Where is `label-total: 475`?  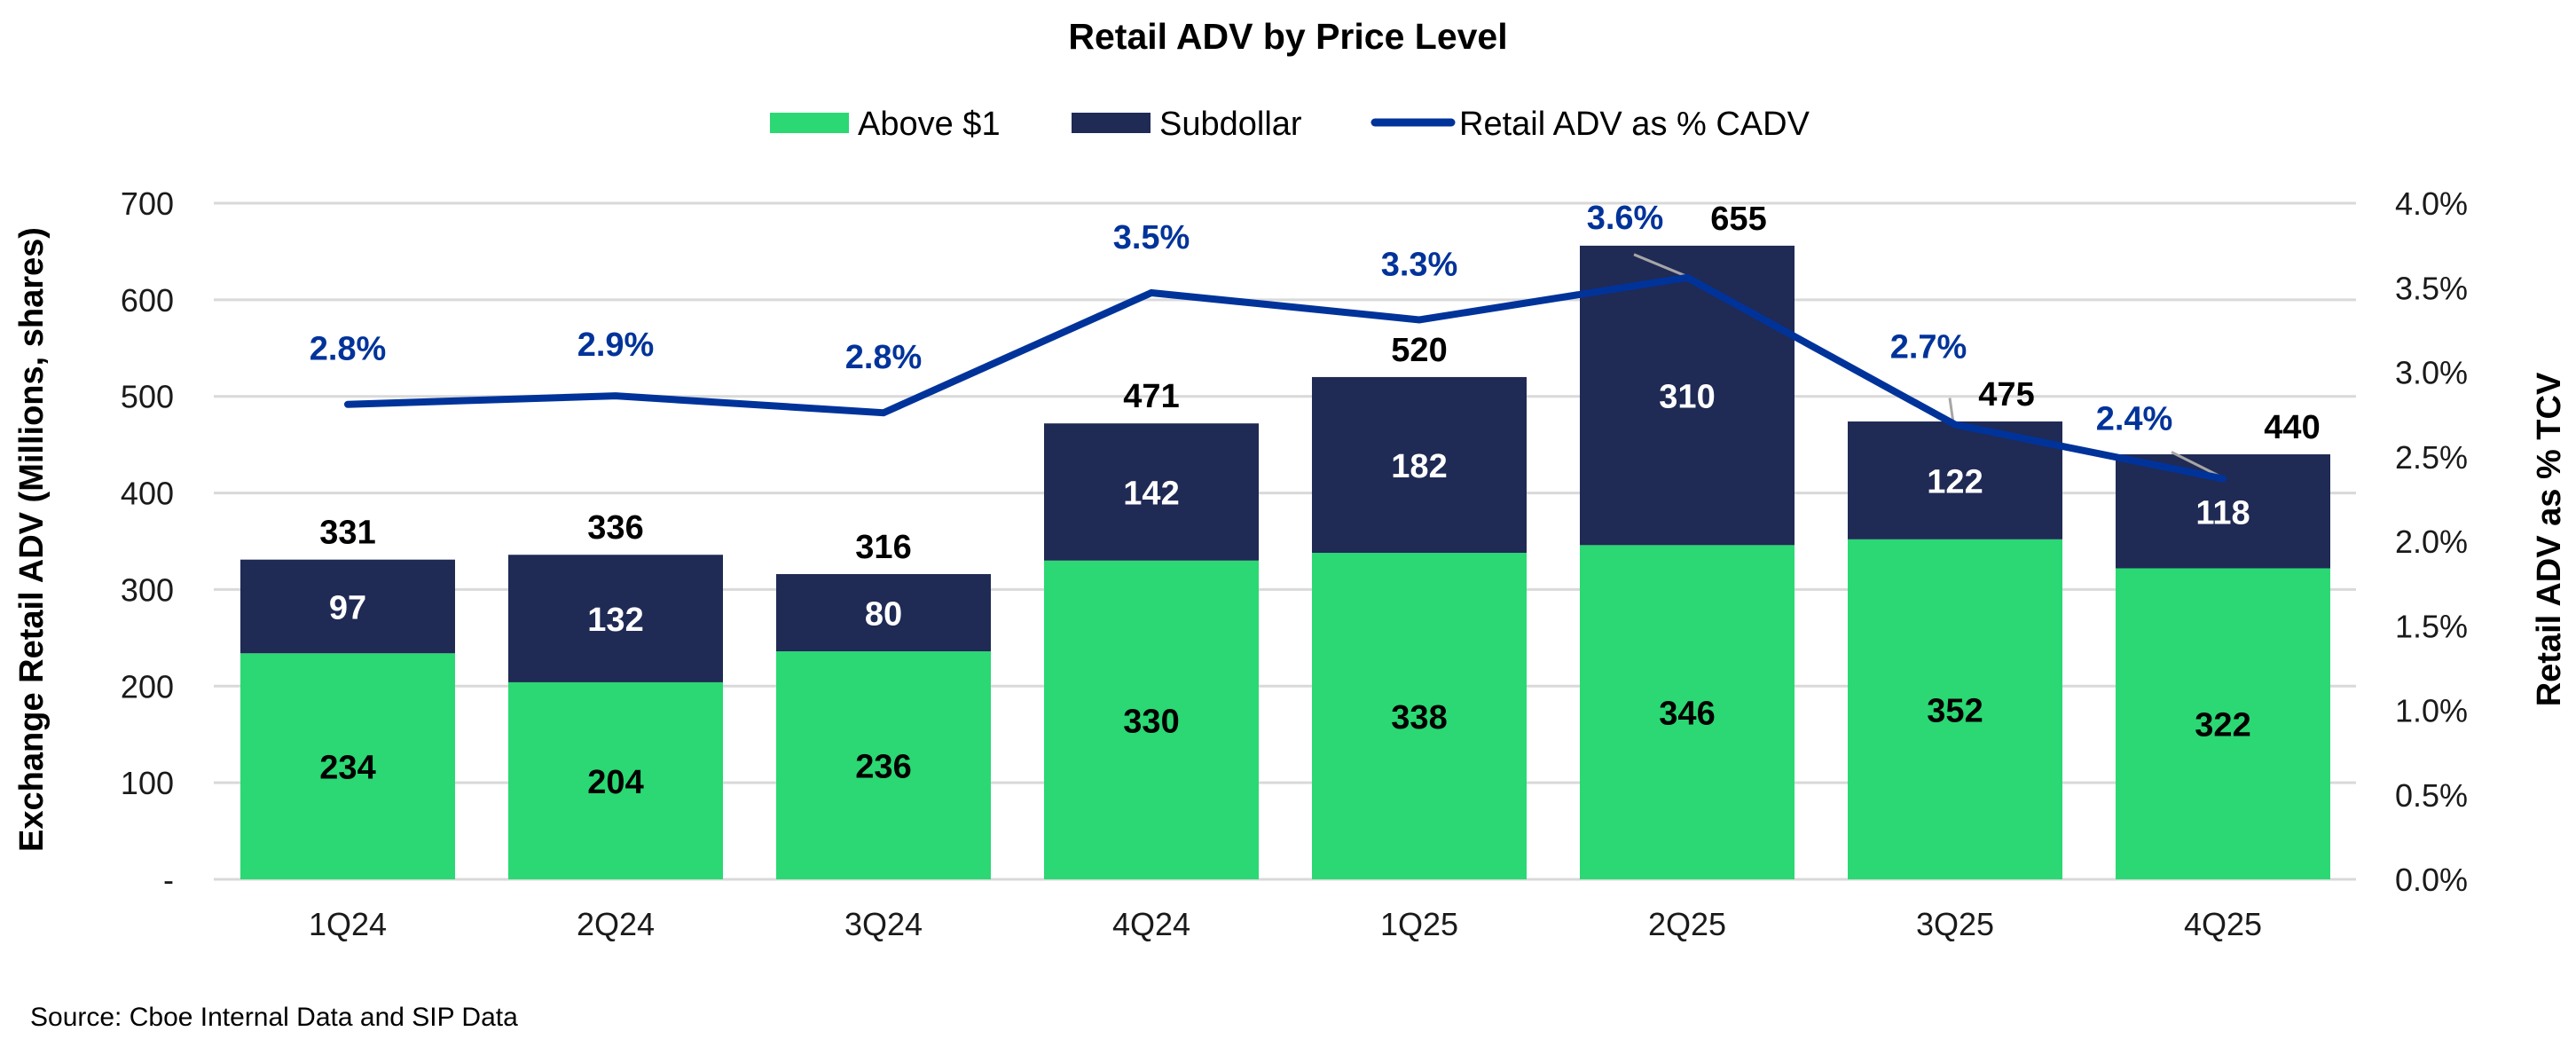 label-total: 475 is located at coordinates (2006, 394).